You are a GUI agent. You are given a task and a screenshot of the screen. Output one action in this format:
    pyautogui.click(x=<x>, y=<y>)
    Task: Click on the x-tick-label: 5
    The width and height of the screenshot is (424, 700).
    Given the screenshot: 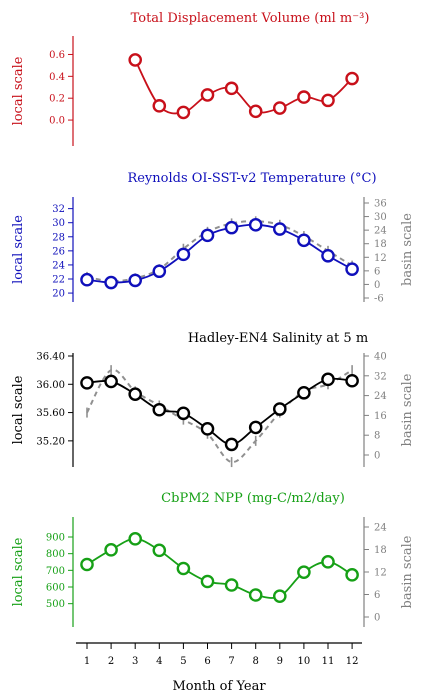 What is the action you would take?
    pyautogui.click(x=183, y=661)
    